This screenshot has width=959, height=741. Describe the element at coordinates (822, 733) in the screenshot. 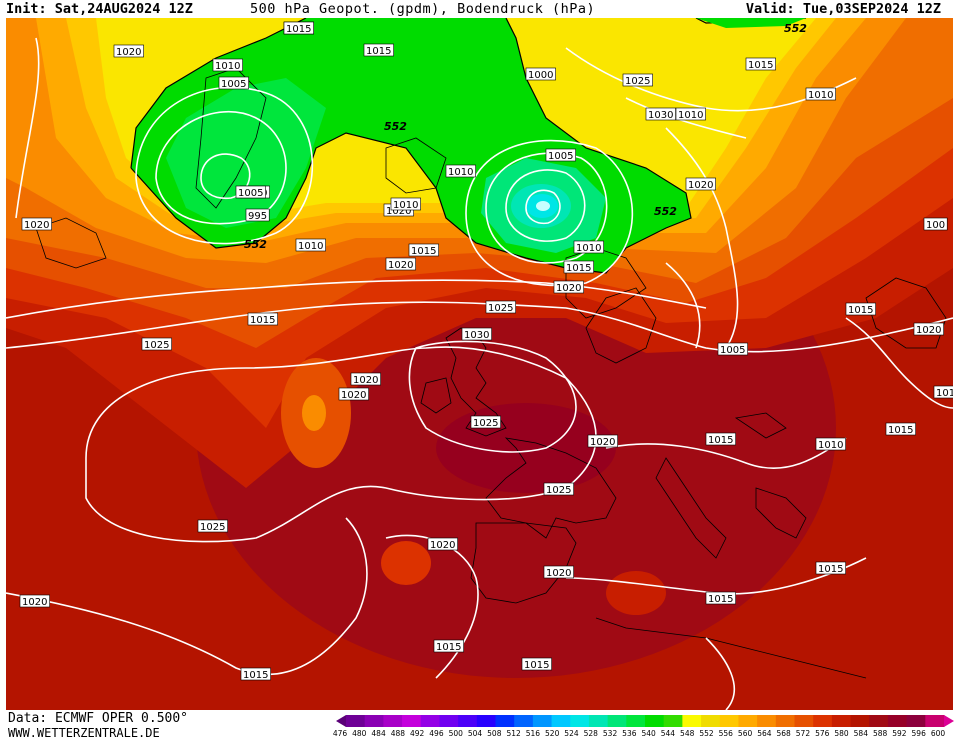

I see `colorbar-label: 576` at that location.